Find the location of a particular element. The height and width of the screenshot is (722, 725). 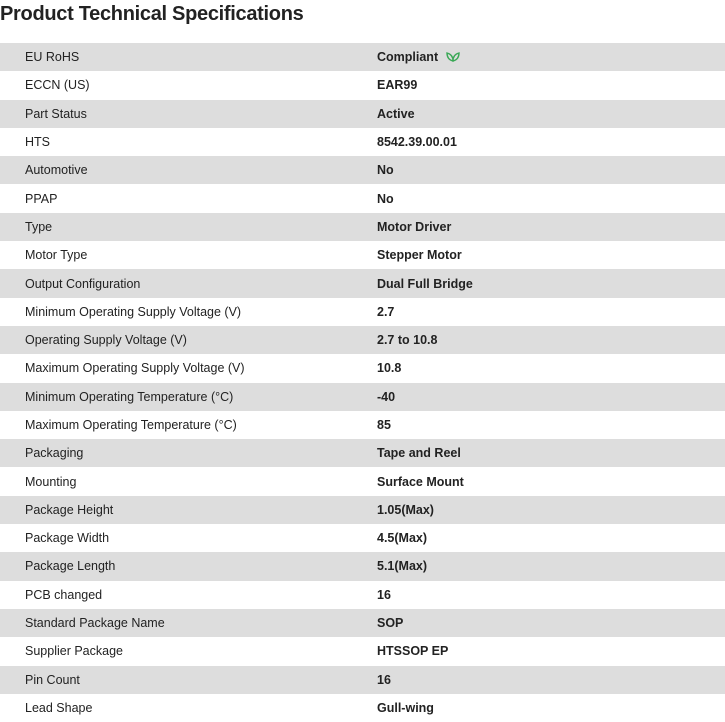

spec-row: PPAP No is located at coordinates (362, 198).